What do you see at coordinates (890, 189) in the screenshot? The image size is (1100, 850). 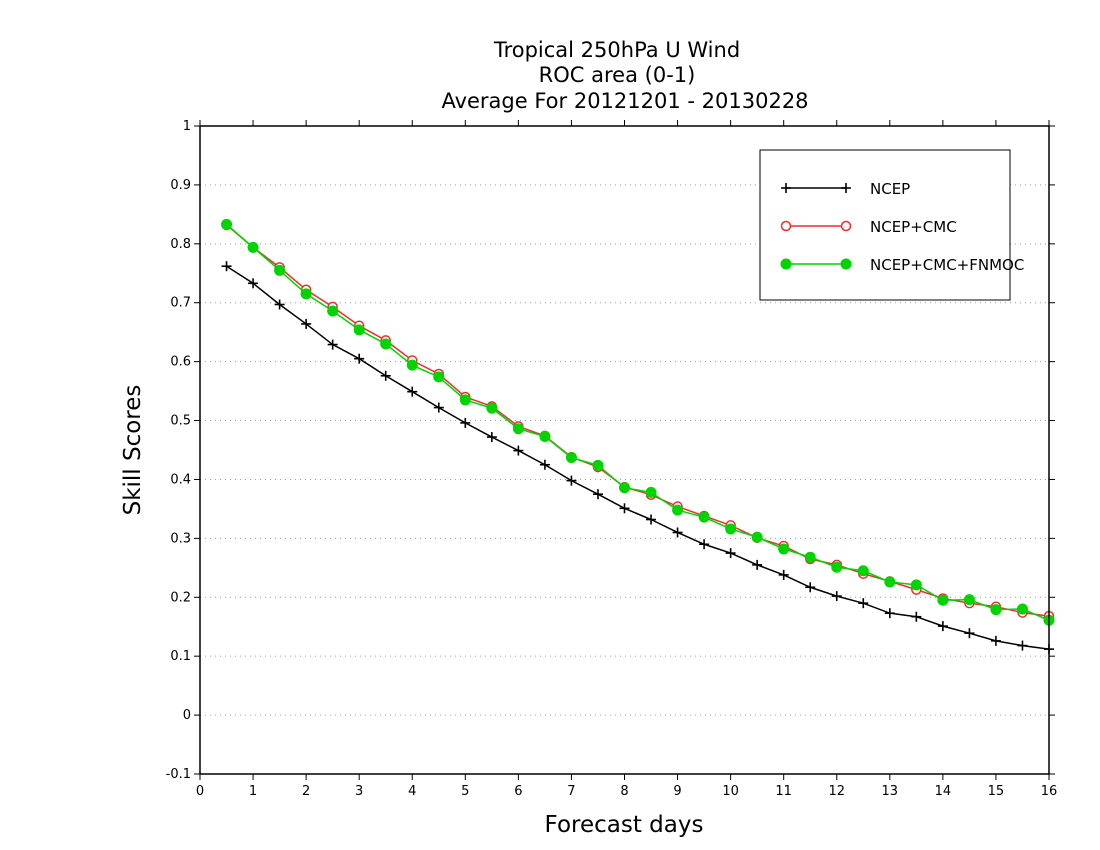 I see `legend-label: NCEP` at bounding box center [890, 189].